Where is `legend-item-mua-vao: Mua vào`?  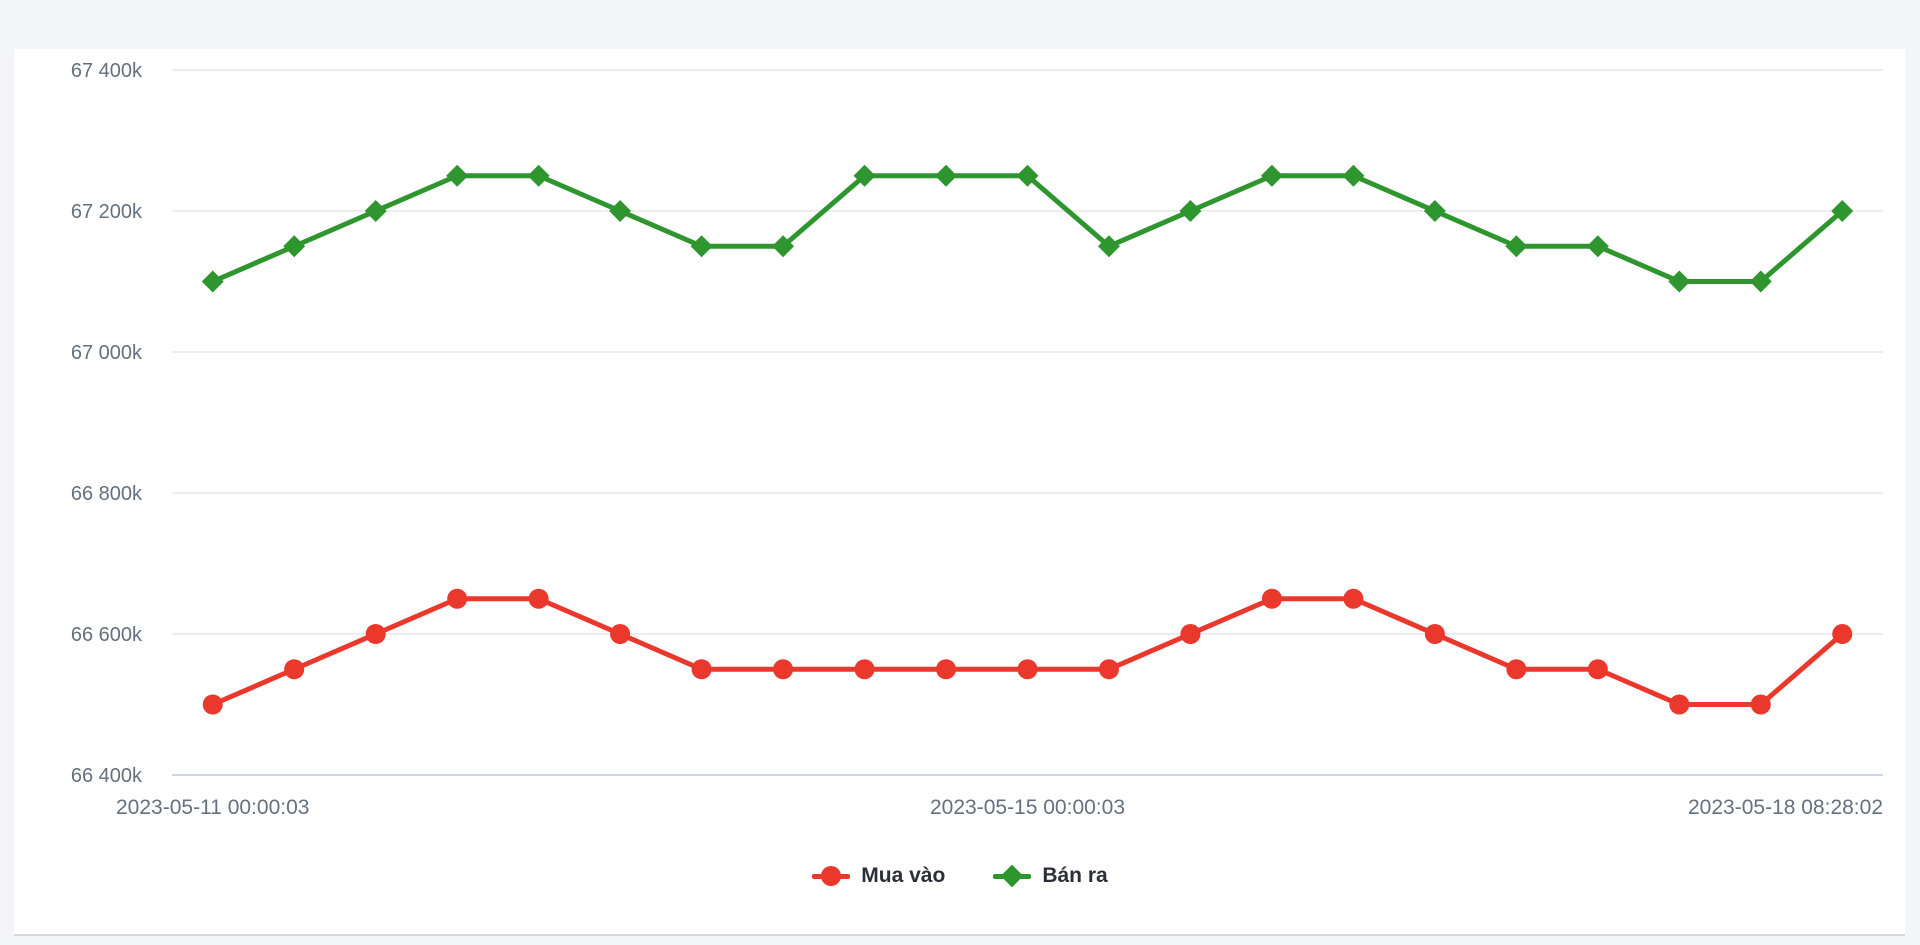 legend-item-mua-vao: Mua vào is located at coordinates (878, 876).